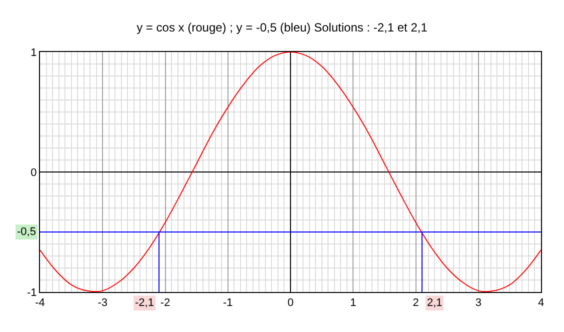  I want to click on x-tick-label: 3, so click(478, 303).